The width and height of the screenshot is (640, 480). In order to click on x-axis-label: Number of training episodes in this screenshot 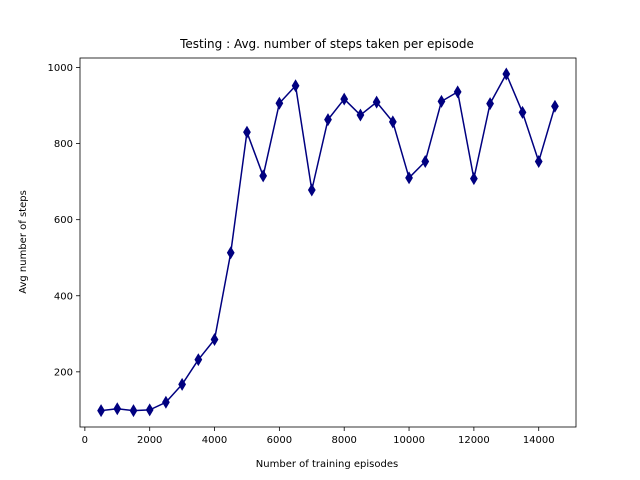, I will do `click(327, 464)`.